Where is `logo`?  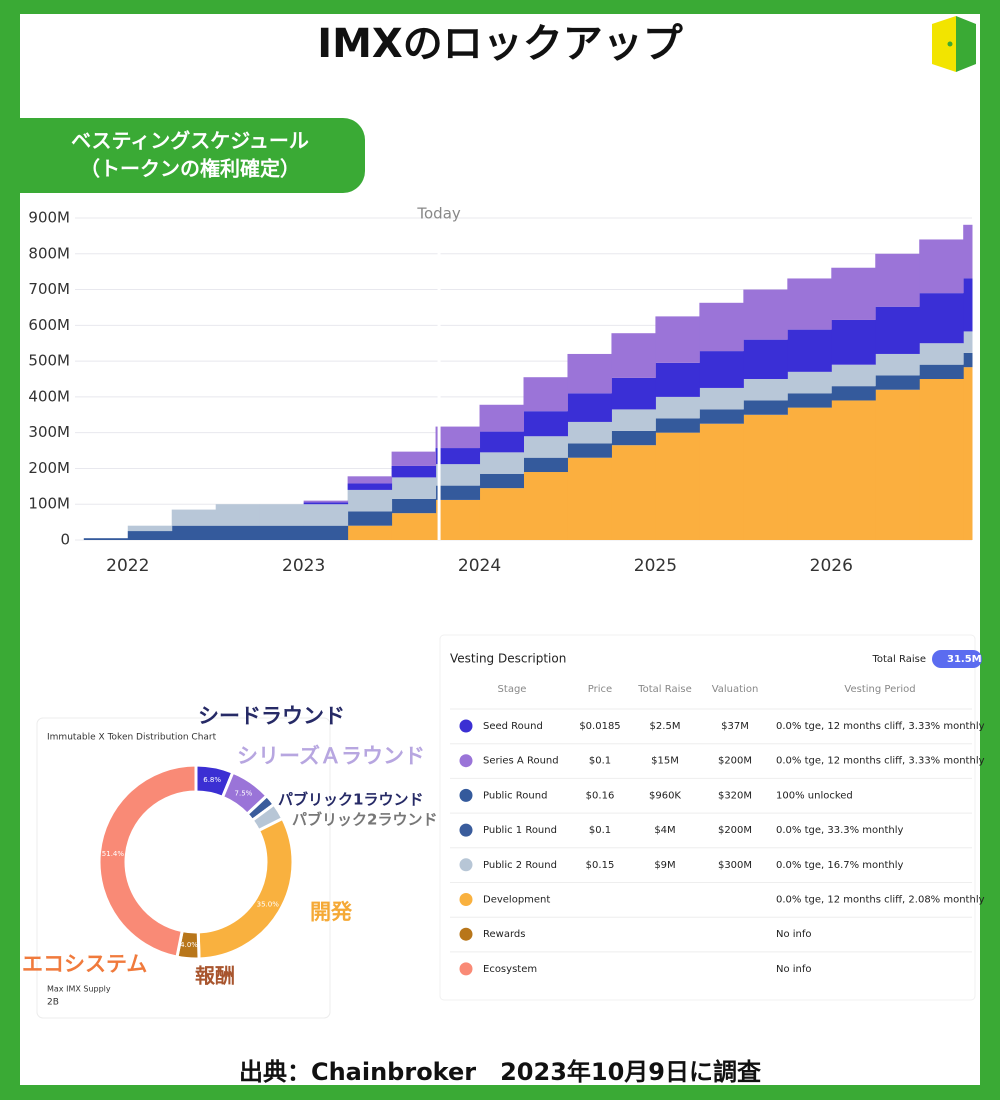 logo is located at coordinates (954, 44).